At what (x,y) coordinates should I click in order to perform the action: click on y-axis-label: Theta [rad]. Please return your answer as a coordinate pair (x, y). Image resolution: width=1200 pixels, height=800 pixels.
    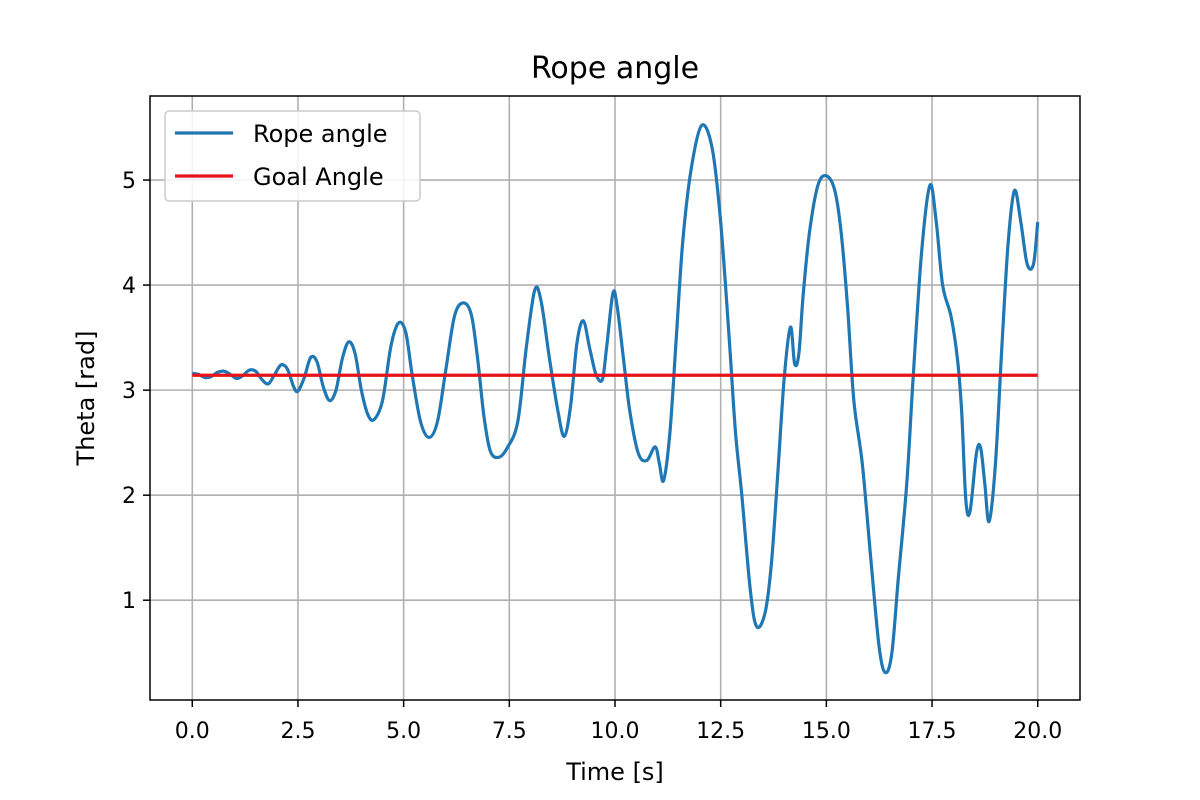
    Looking at the image, I should click on (86, 399).